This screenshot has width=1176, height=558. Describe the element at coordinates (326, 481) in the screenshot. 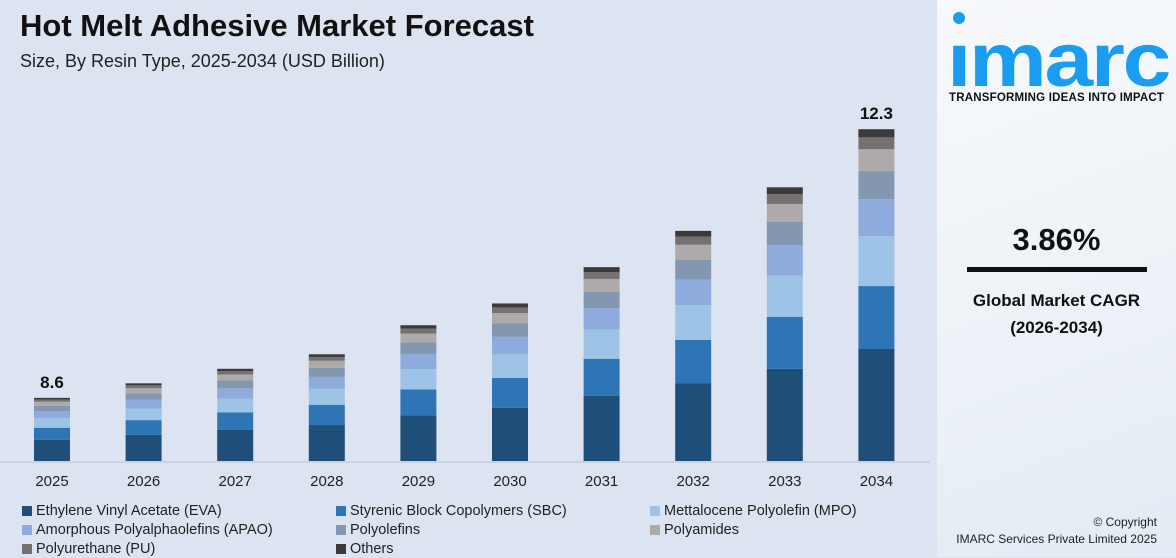

I see `x-tick-label-2028: 2028` at that location.